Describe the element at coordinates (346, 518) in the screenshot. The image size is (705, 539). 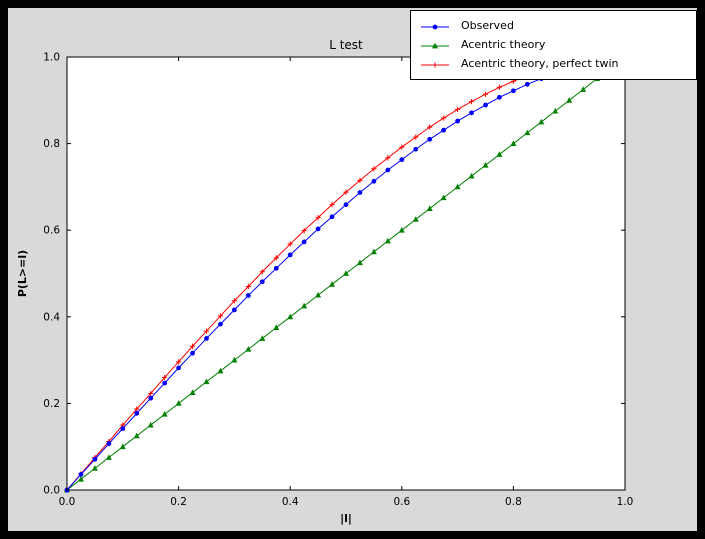
I see `svg-text: |l|` at that location.